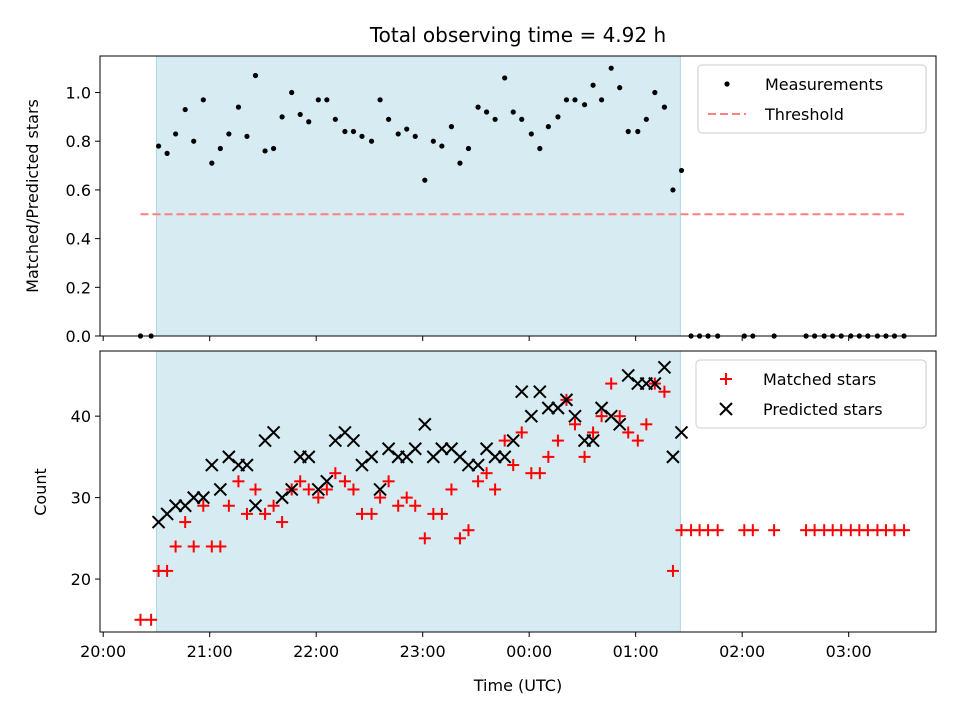 The image size is (960, 720). I want to click on top-x-ticks, so click(476, 338).